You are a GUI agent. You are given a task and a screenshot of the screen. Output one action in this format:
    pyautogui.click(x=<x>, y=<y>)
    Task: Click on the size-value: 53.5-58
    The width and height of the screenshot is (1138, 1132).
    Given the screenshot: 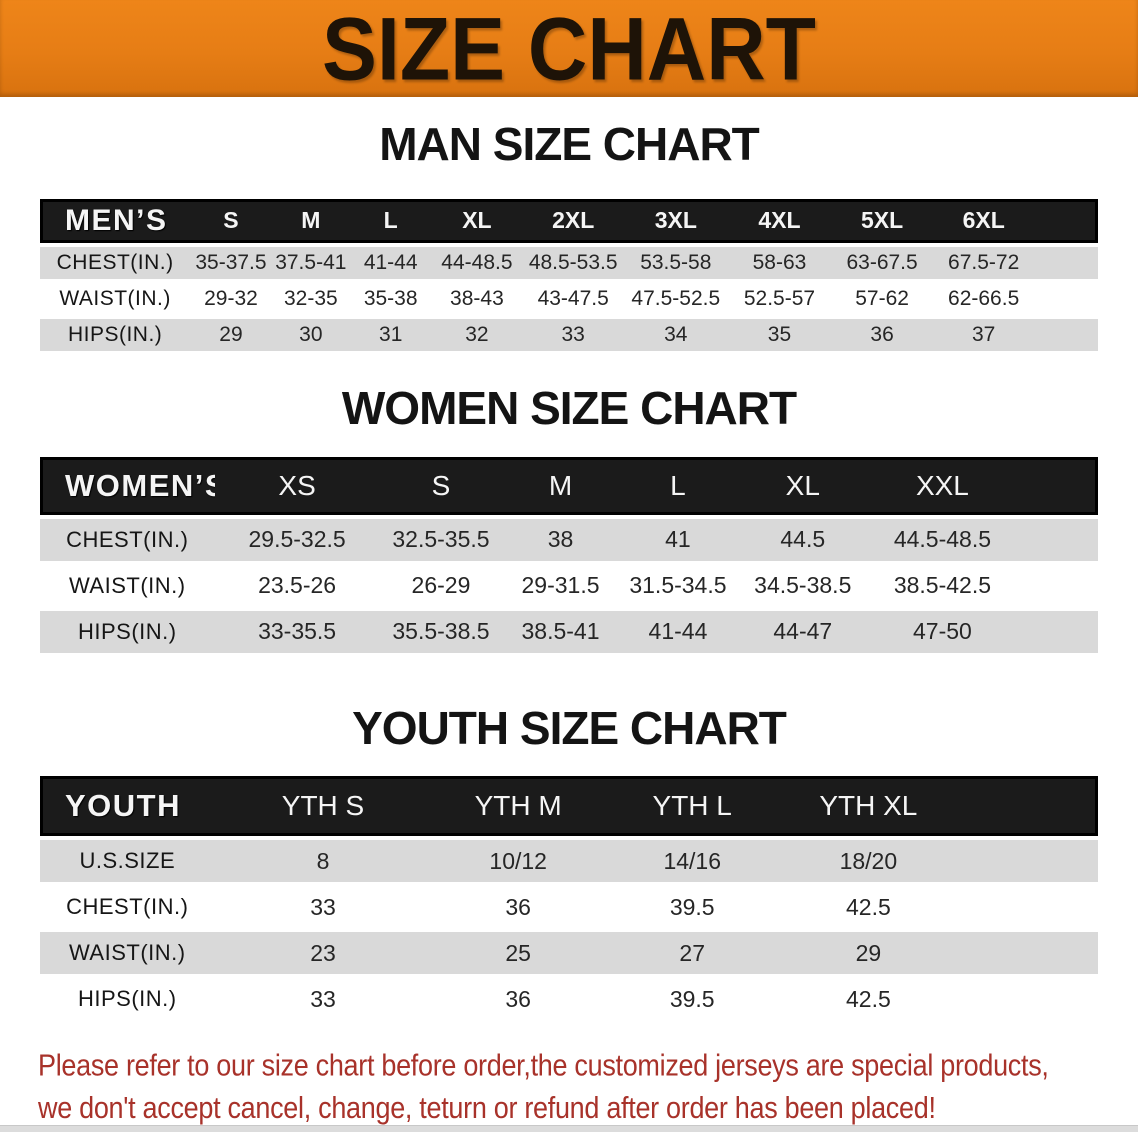 What is the action you would take?
    pyautogui.click(x=675, y=262)
    